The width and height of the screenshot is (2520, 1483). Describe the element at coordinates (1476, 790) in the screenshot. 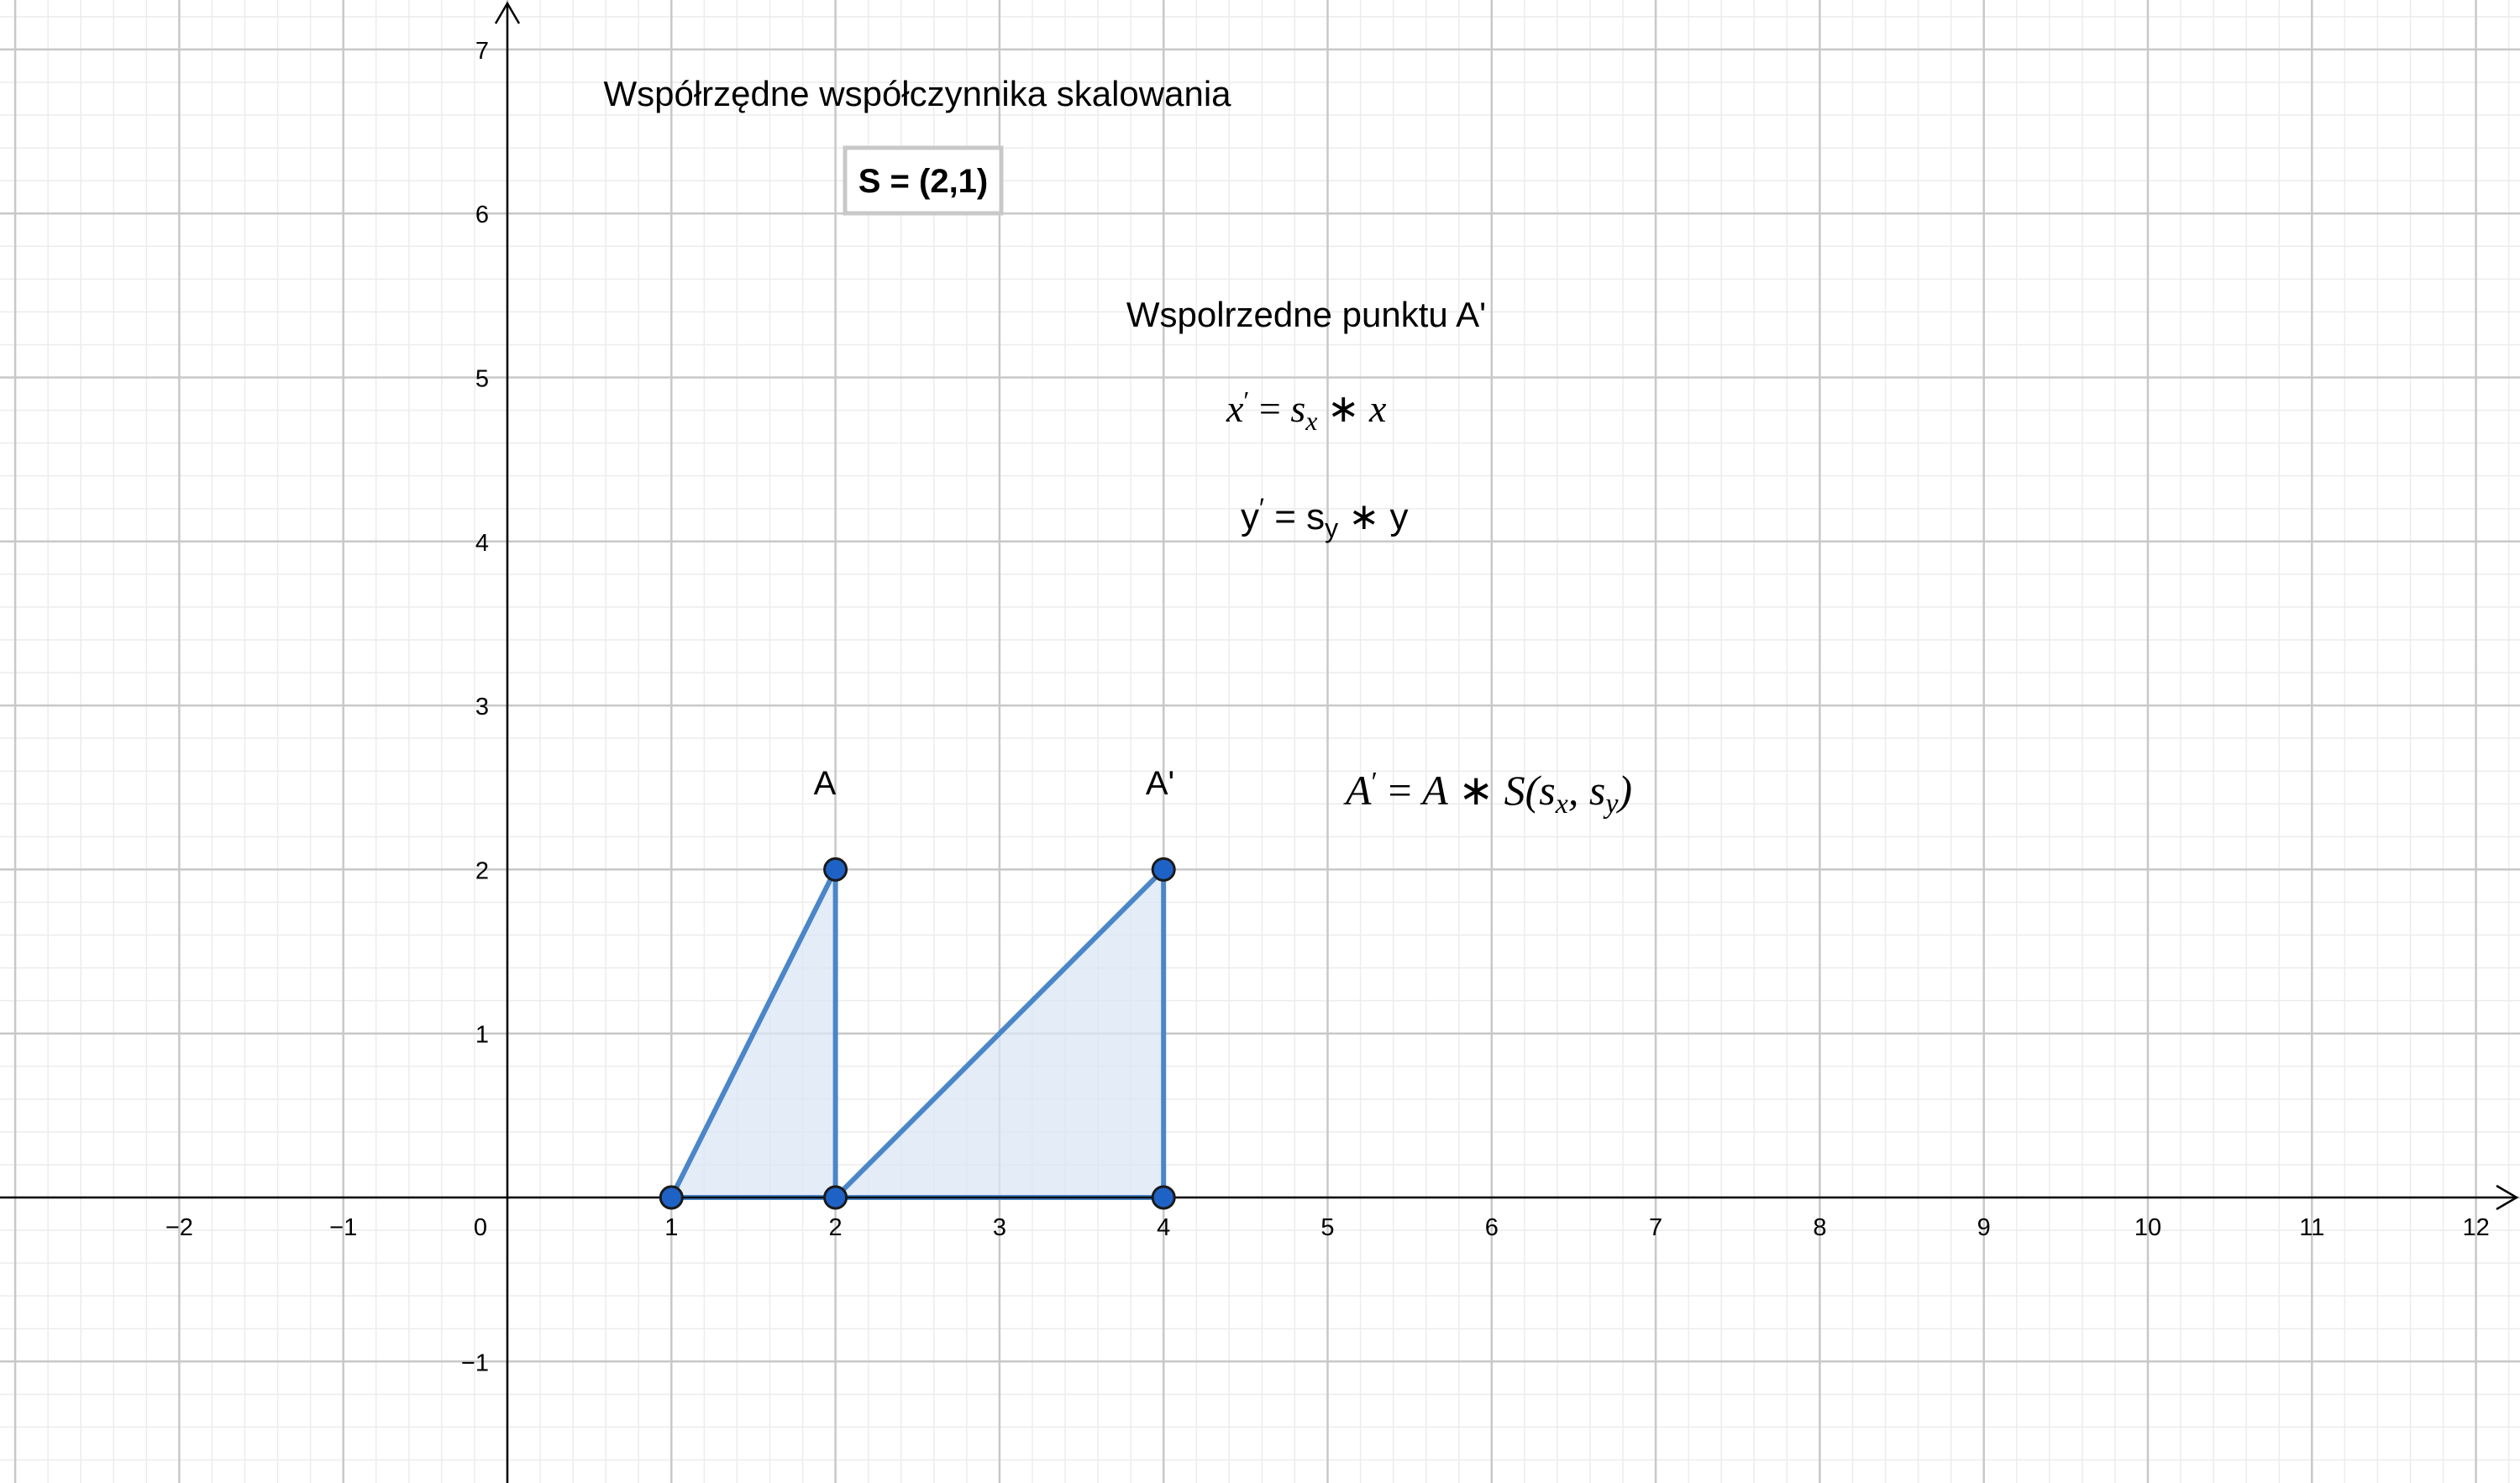

I see `formula-a-op: ∗` at that location.